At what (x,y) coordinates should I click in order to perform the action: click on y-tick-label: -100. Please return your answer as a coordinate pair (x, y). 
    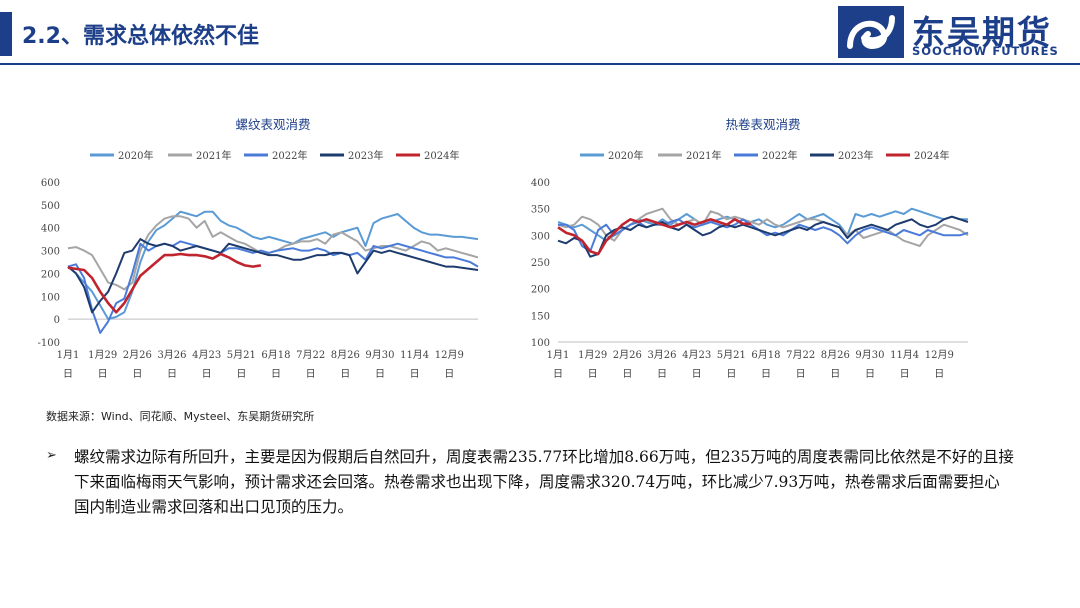
    Looking at the image, I should click on (49, 343).